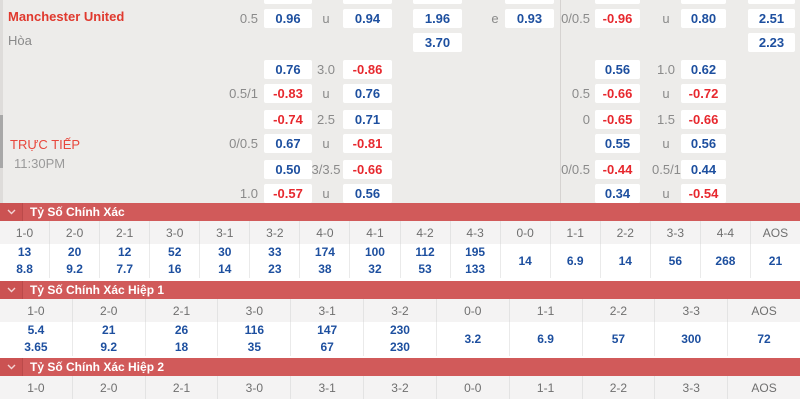 This screenshot has height=400, width=800. Describe the element at coordinates (288, 143) in the screenshot. I see `odds-box: 0.67` at that location.